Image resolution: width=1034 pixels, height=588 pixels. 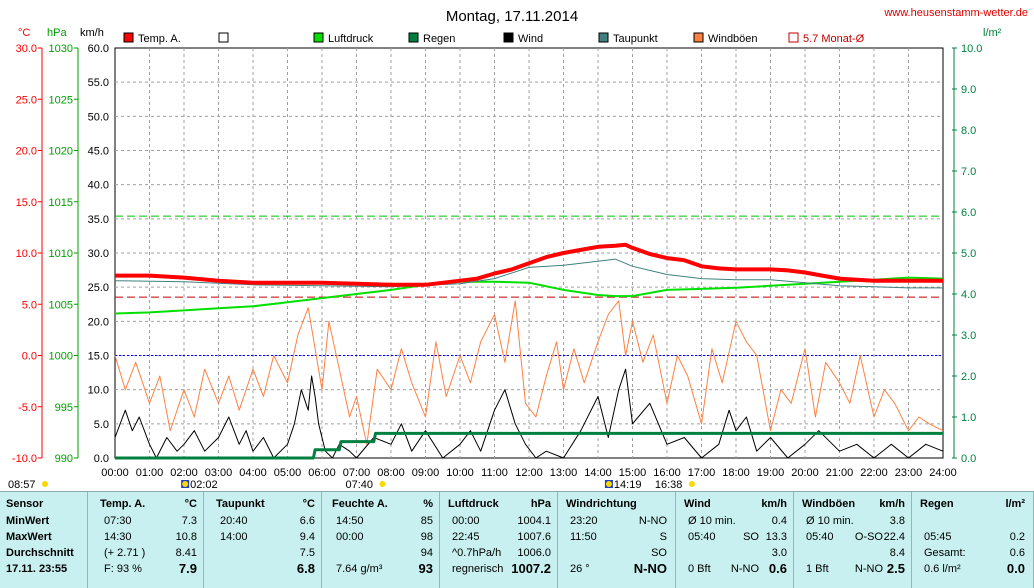 I want to click on tick-label: 30.0, so click(x=26, y=49).